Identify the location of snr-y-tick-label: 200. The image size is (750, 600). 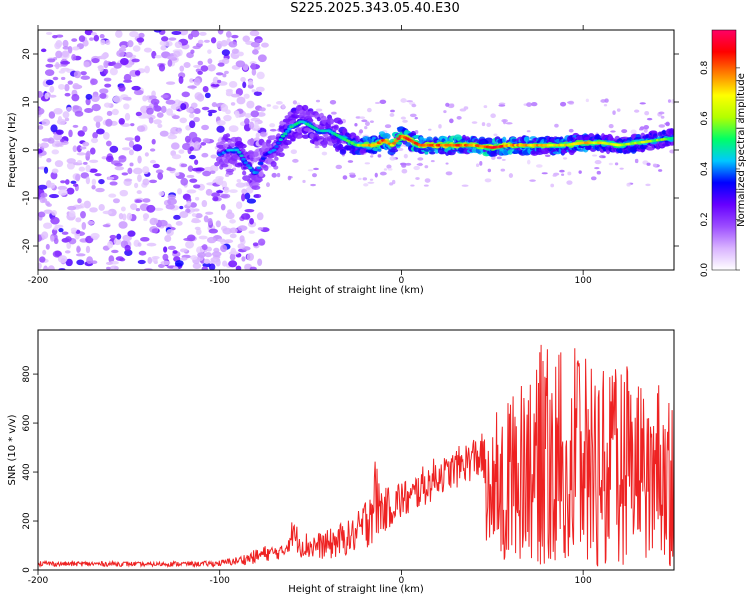
(27, 520).